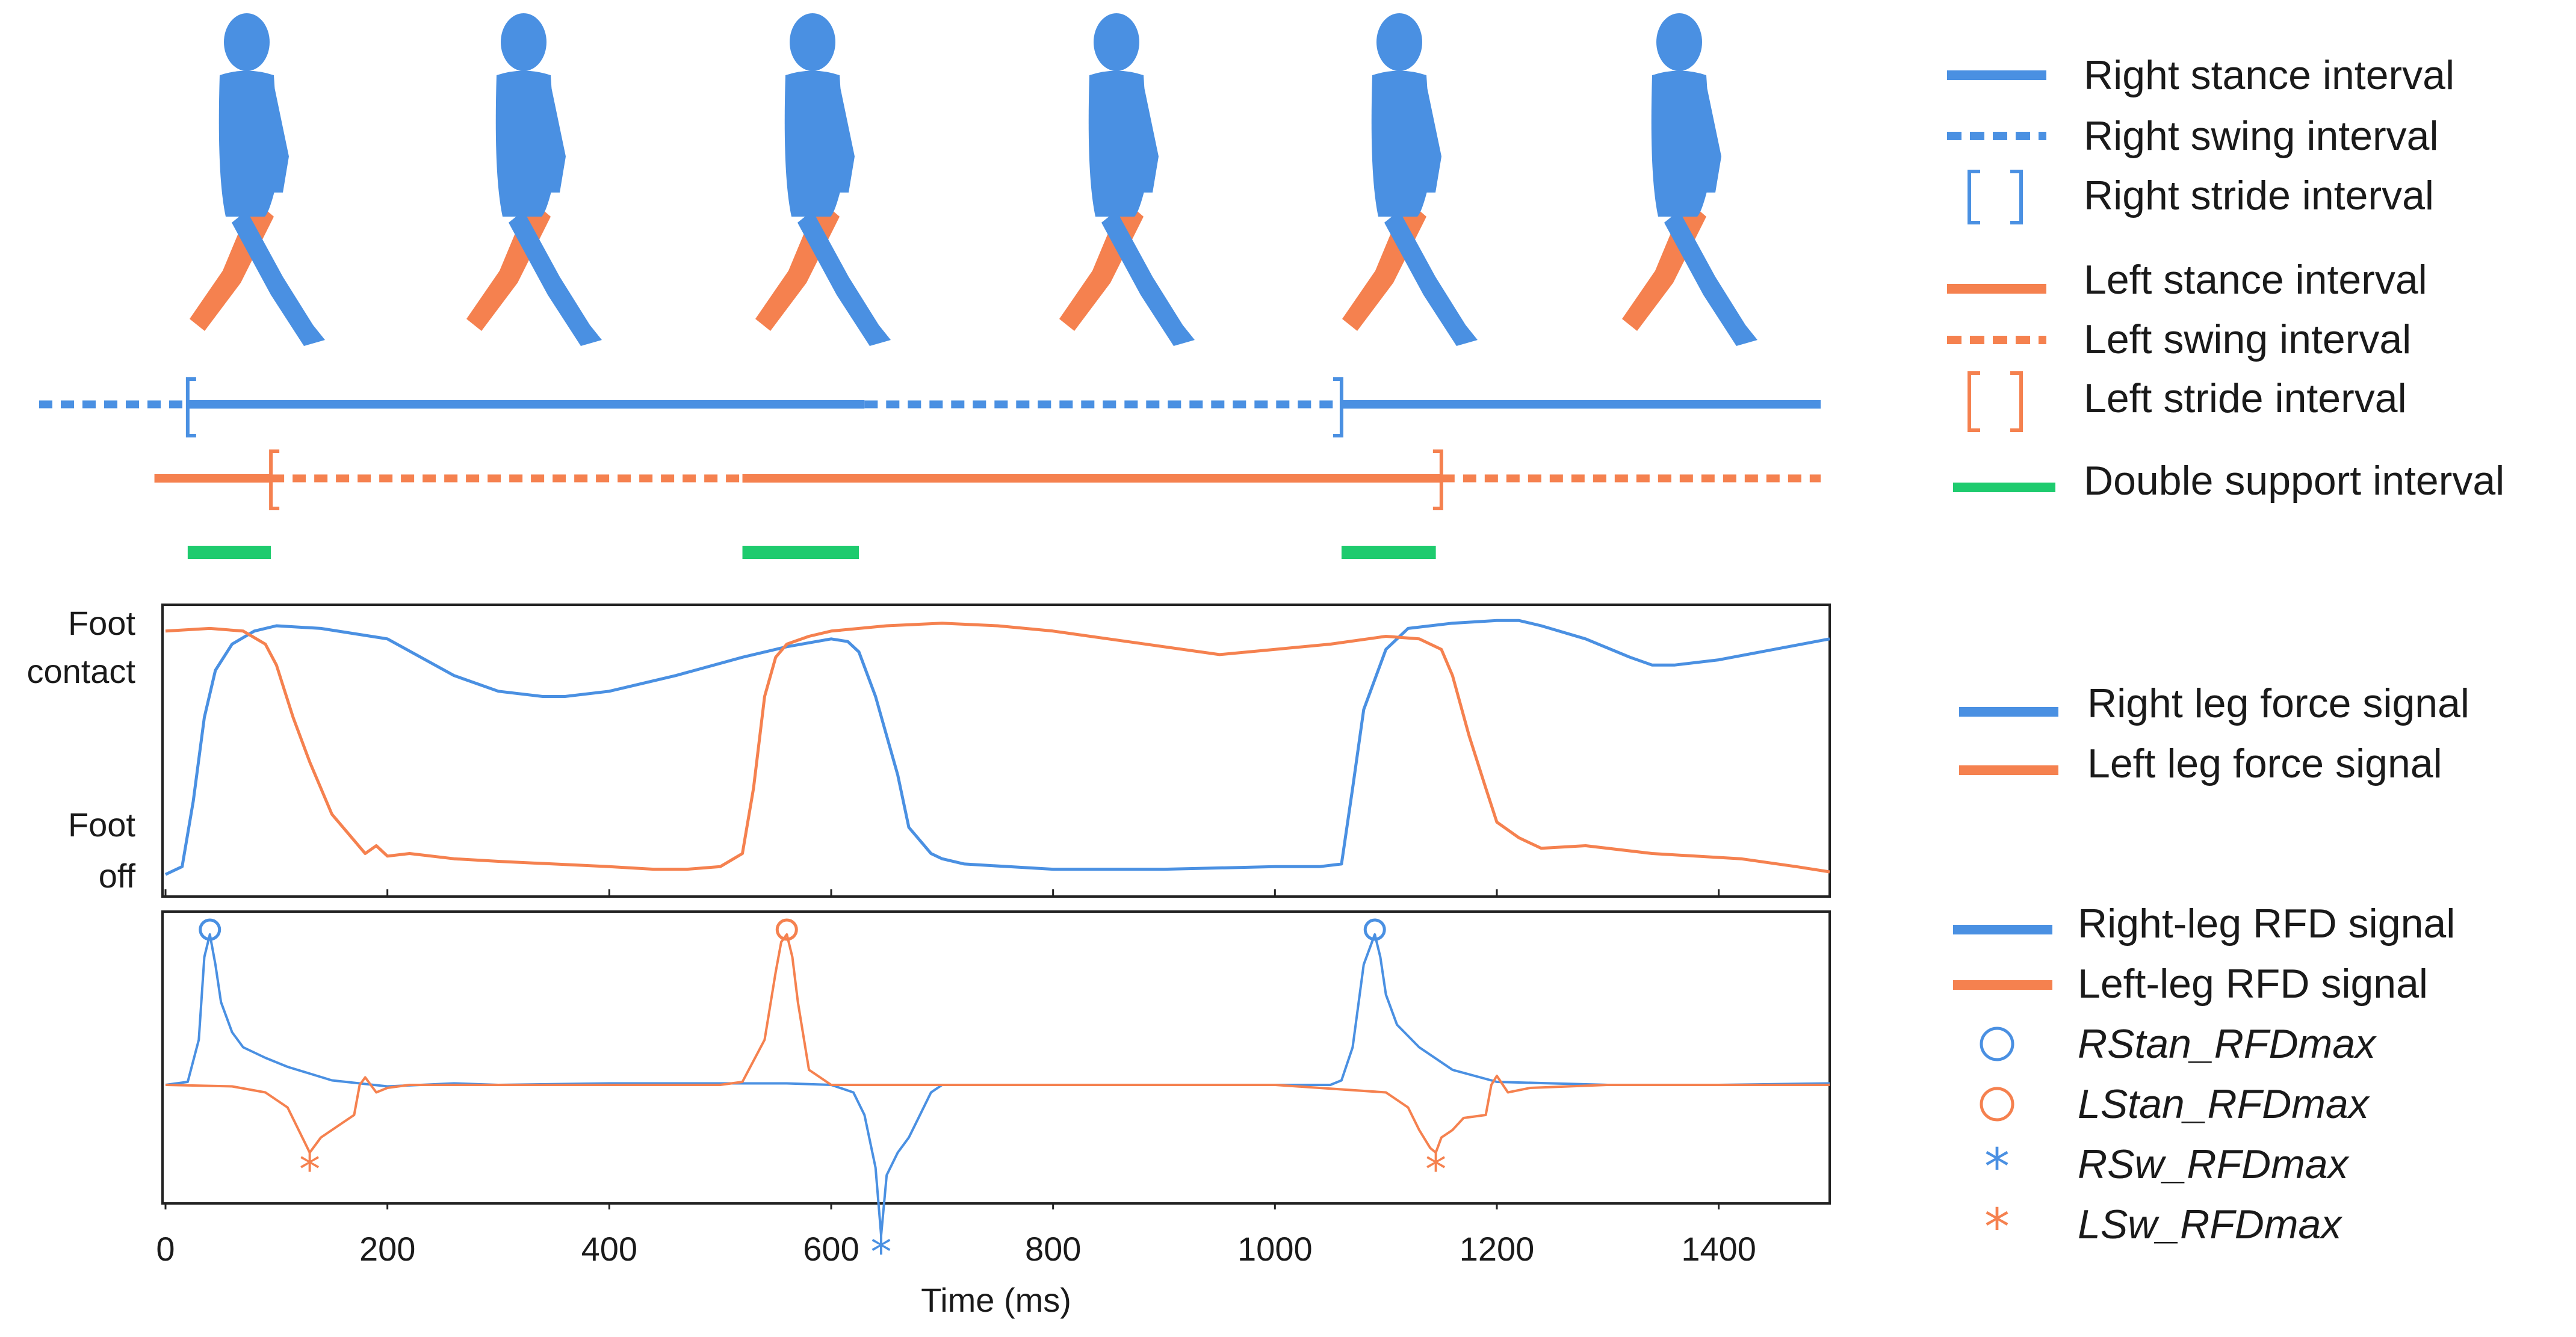 The image size is (2576, 1337). Describe the element at coordinates (80, 671) in the screenshot. I see `force-ylabel-contact-2: contact` at that location.